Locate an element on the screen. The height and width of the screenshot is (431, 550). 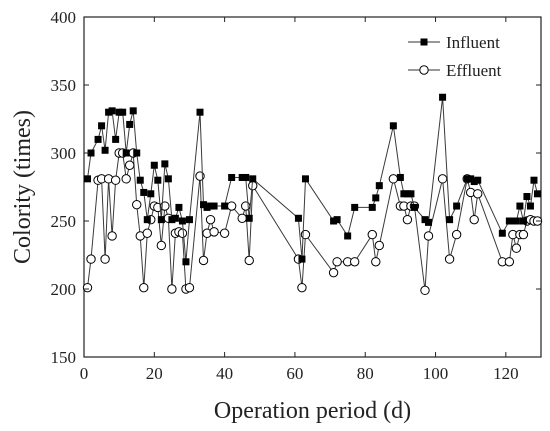
x-tick-label: 80 is located at coordinates (365, 373).